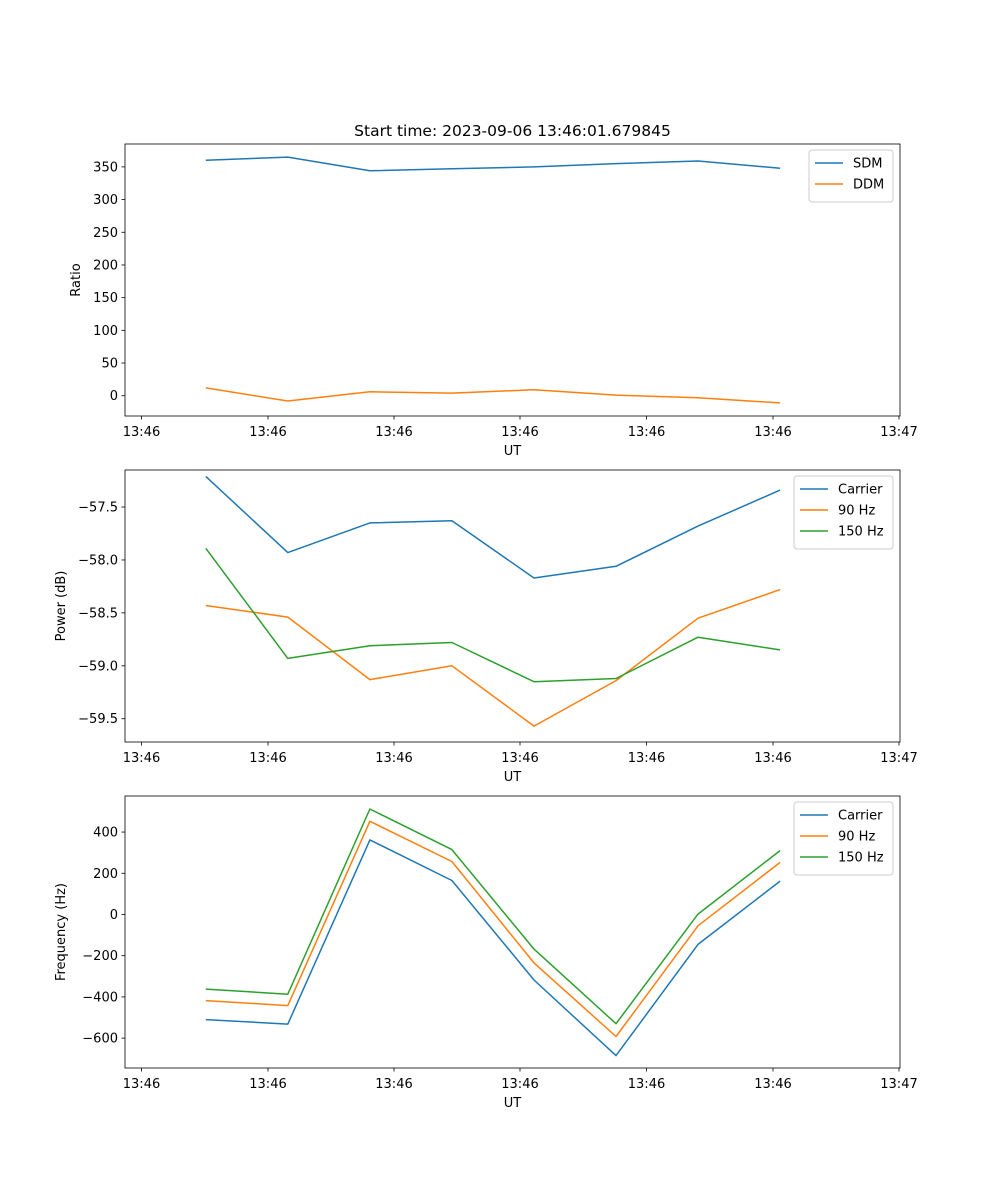 The image size is (1000, 1200). What do you see at coordinates (105, 233) in the screenshot?
I see `y-tick-label: 250` at bounding box center [105, 233].